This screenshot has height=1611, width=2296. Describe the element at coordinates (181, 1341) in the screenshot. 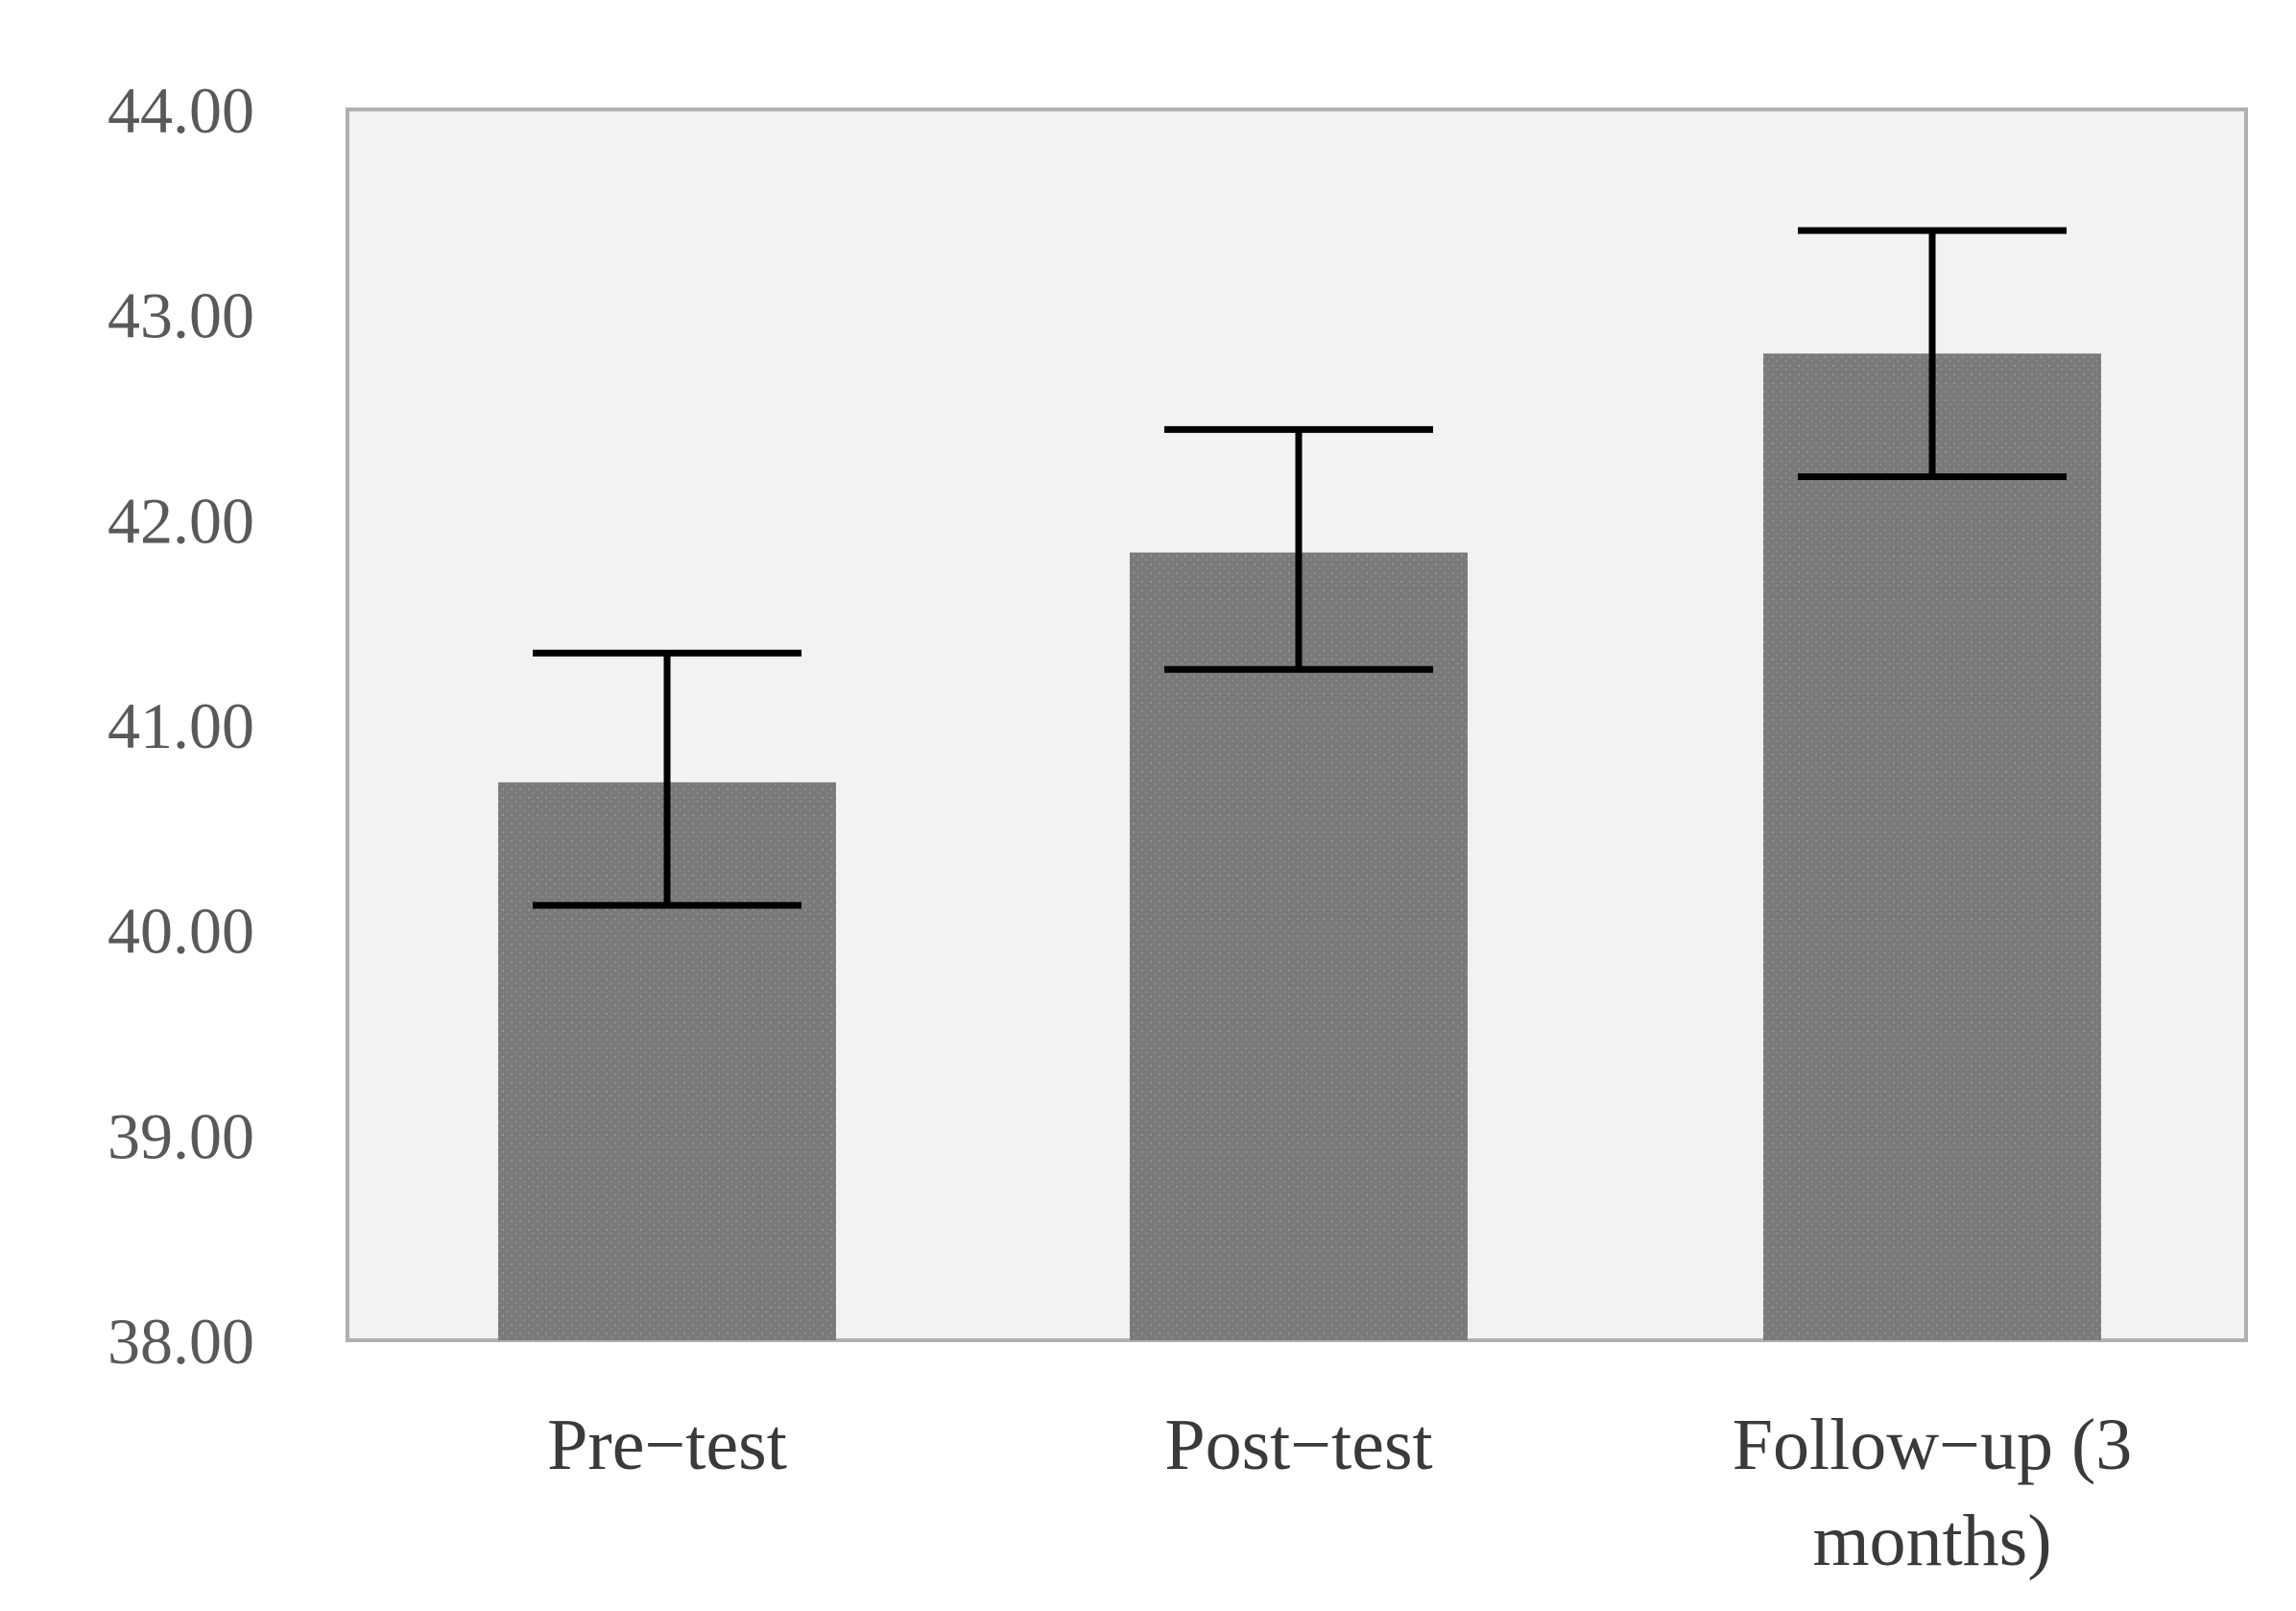

I see `y-tick-label: 38.00` at that location.